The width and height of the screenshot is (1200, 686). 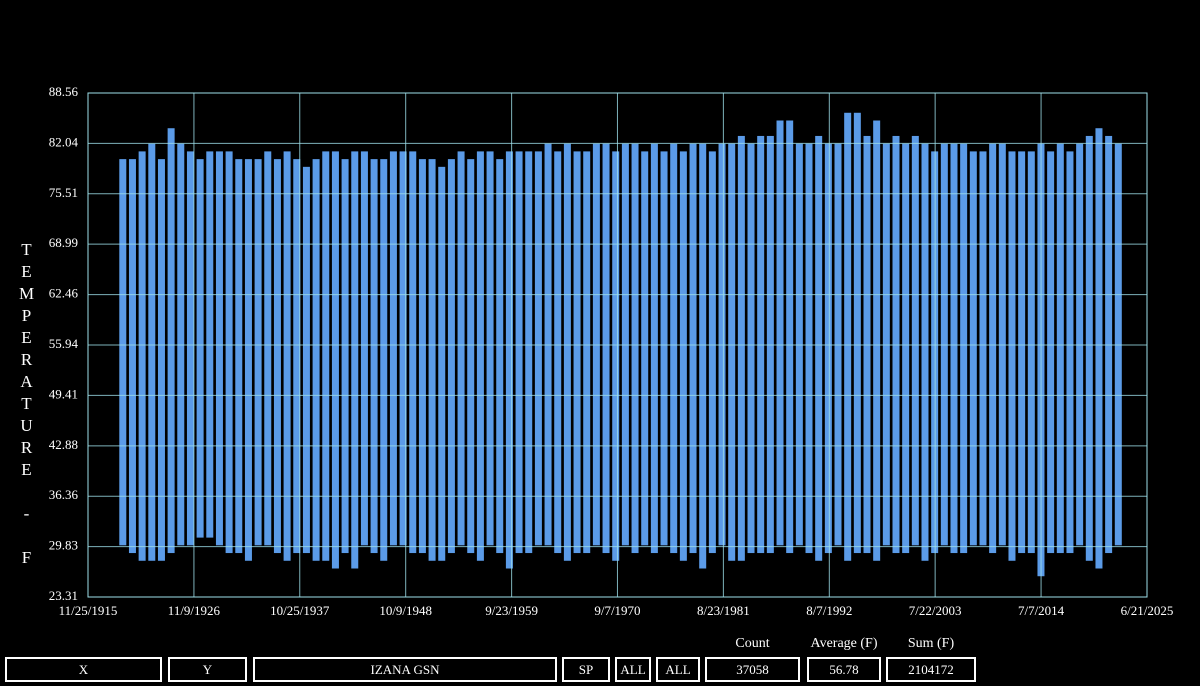 What do you see at coordinates (64, 494) in the screenshot?
I see `y-tick-label: 36.36` at bounding box center [64, 494].